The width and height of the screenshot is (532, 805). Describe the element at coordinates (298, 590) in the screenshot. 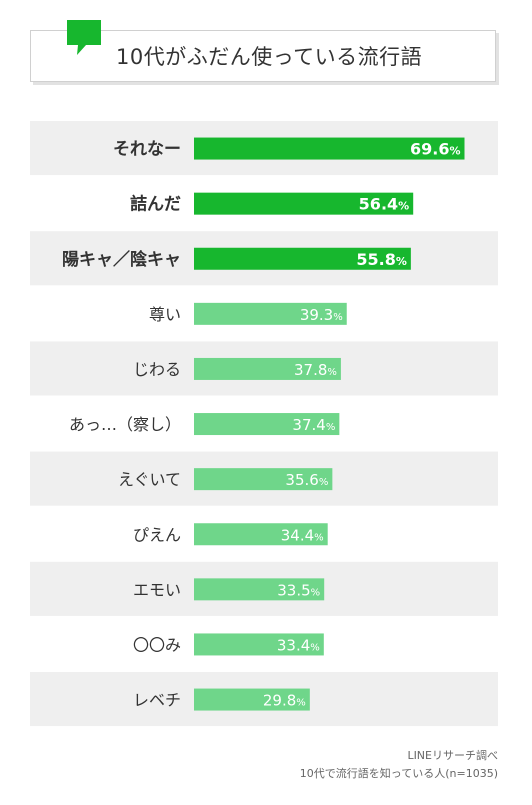

I see `value-label: 33.5%` at that location.